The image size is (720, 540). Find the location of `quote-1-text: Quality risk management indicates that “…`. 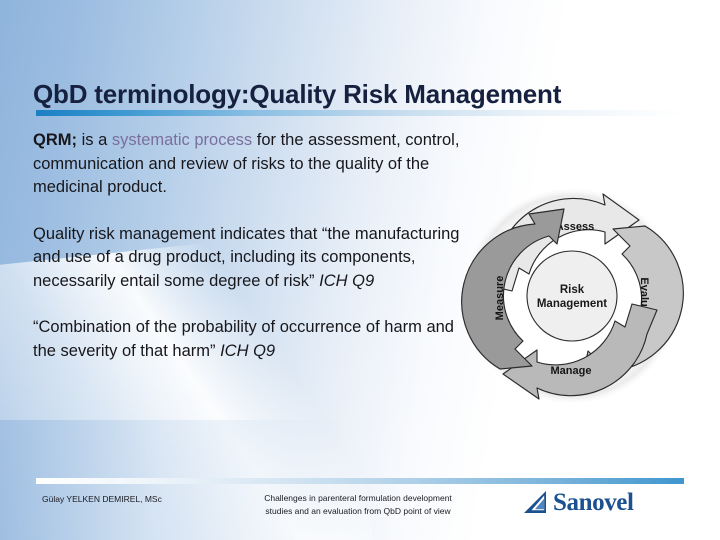

quote-1-text: Quality risk management indicates that “… is located at coordinates (246, 257).